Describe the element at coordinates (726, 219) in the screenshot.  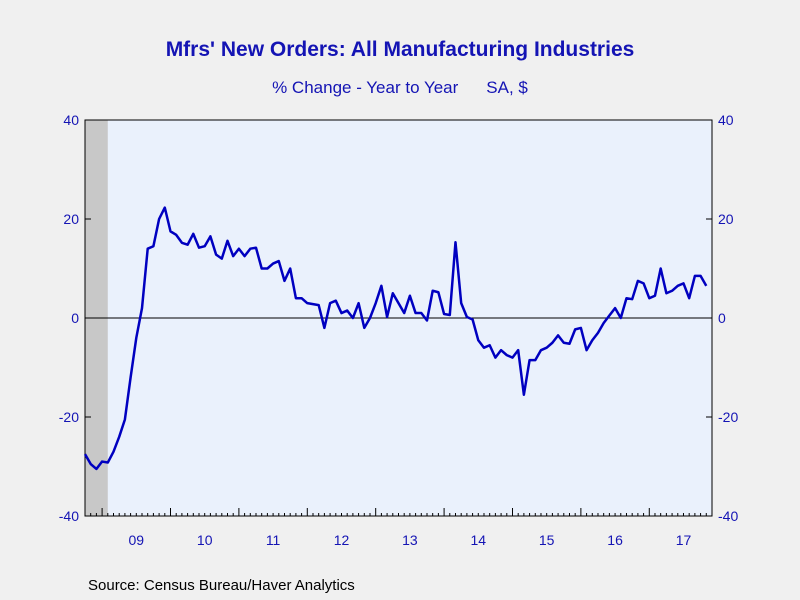
I see `y-tick-label-right: 20` at that location.